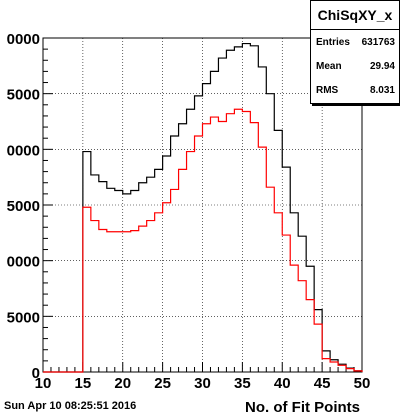 This screenshot has height=414, width=400. I want to click on x-tick-label: 40, so click(282, 383).